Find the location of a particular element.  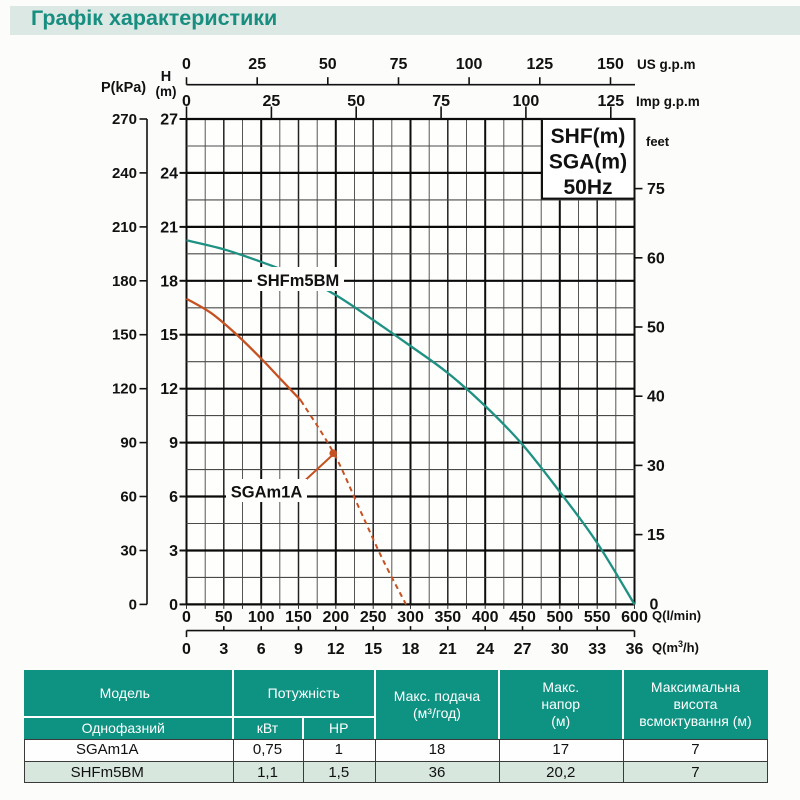

svg-text: 90 is located at coordinates (128, 443).